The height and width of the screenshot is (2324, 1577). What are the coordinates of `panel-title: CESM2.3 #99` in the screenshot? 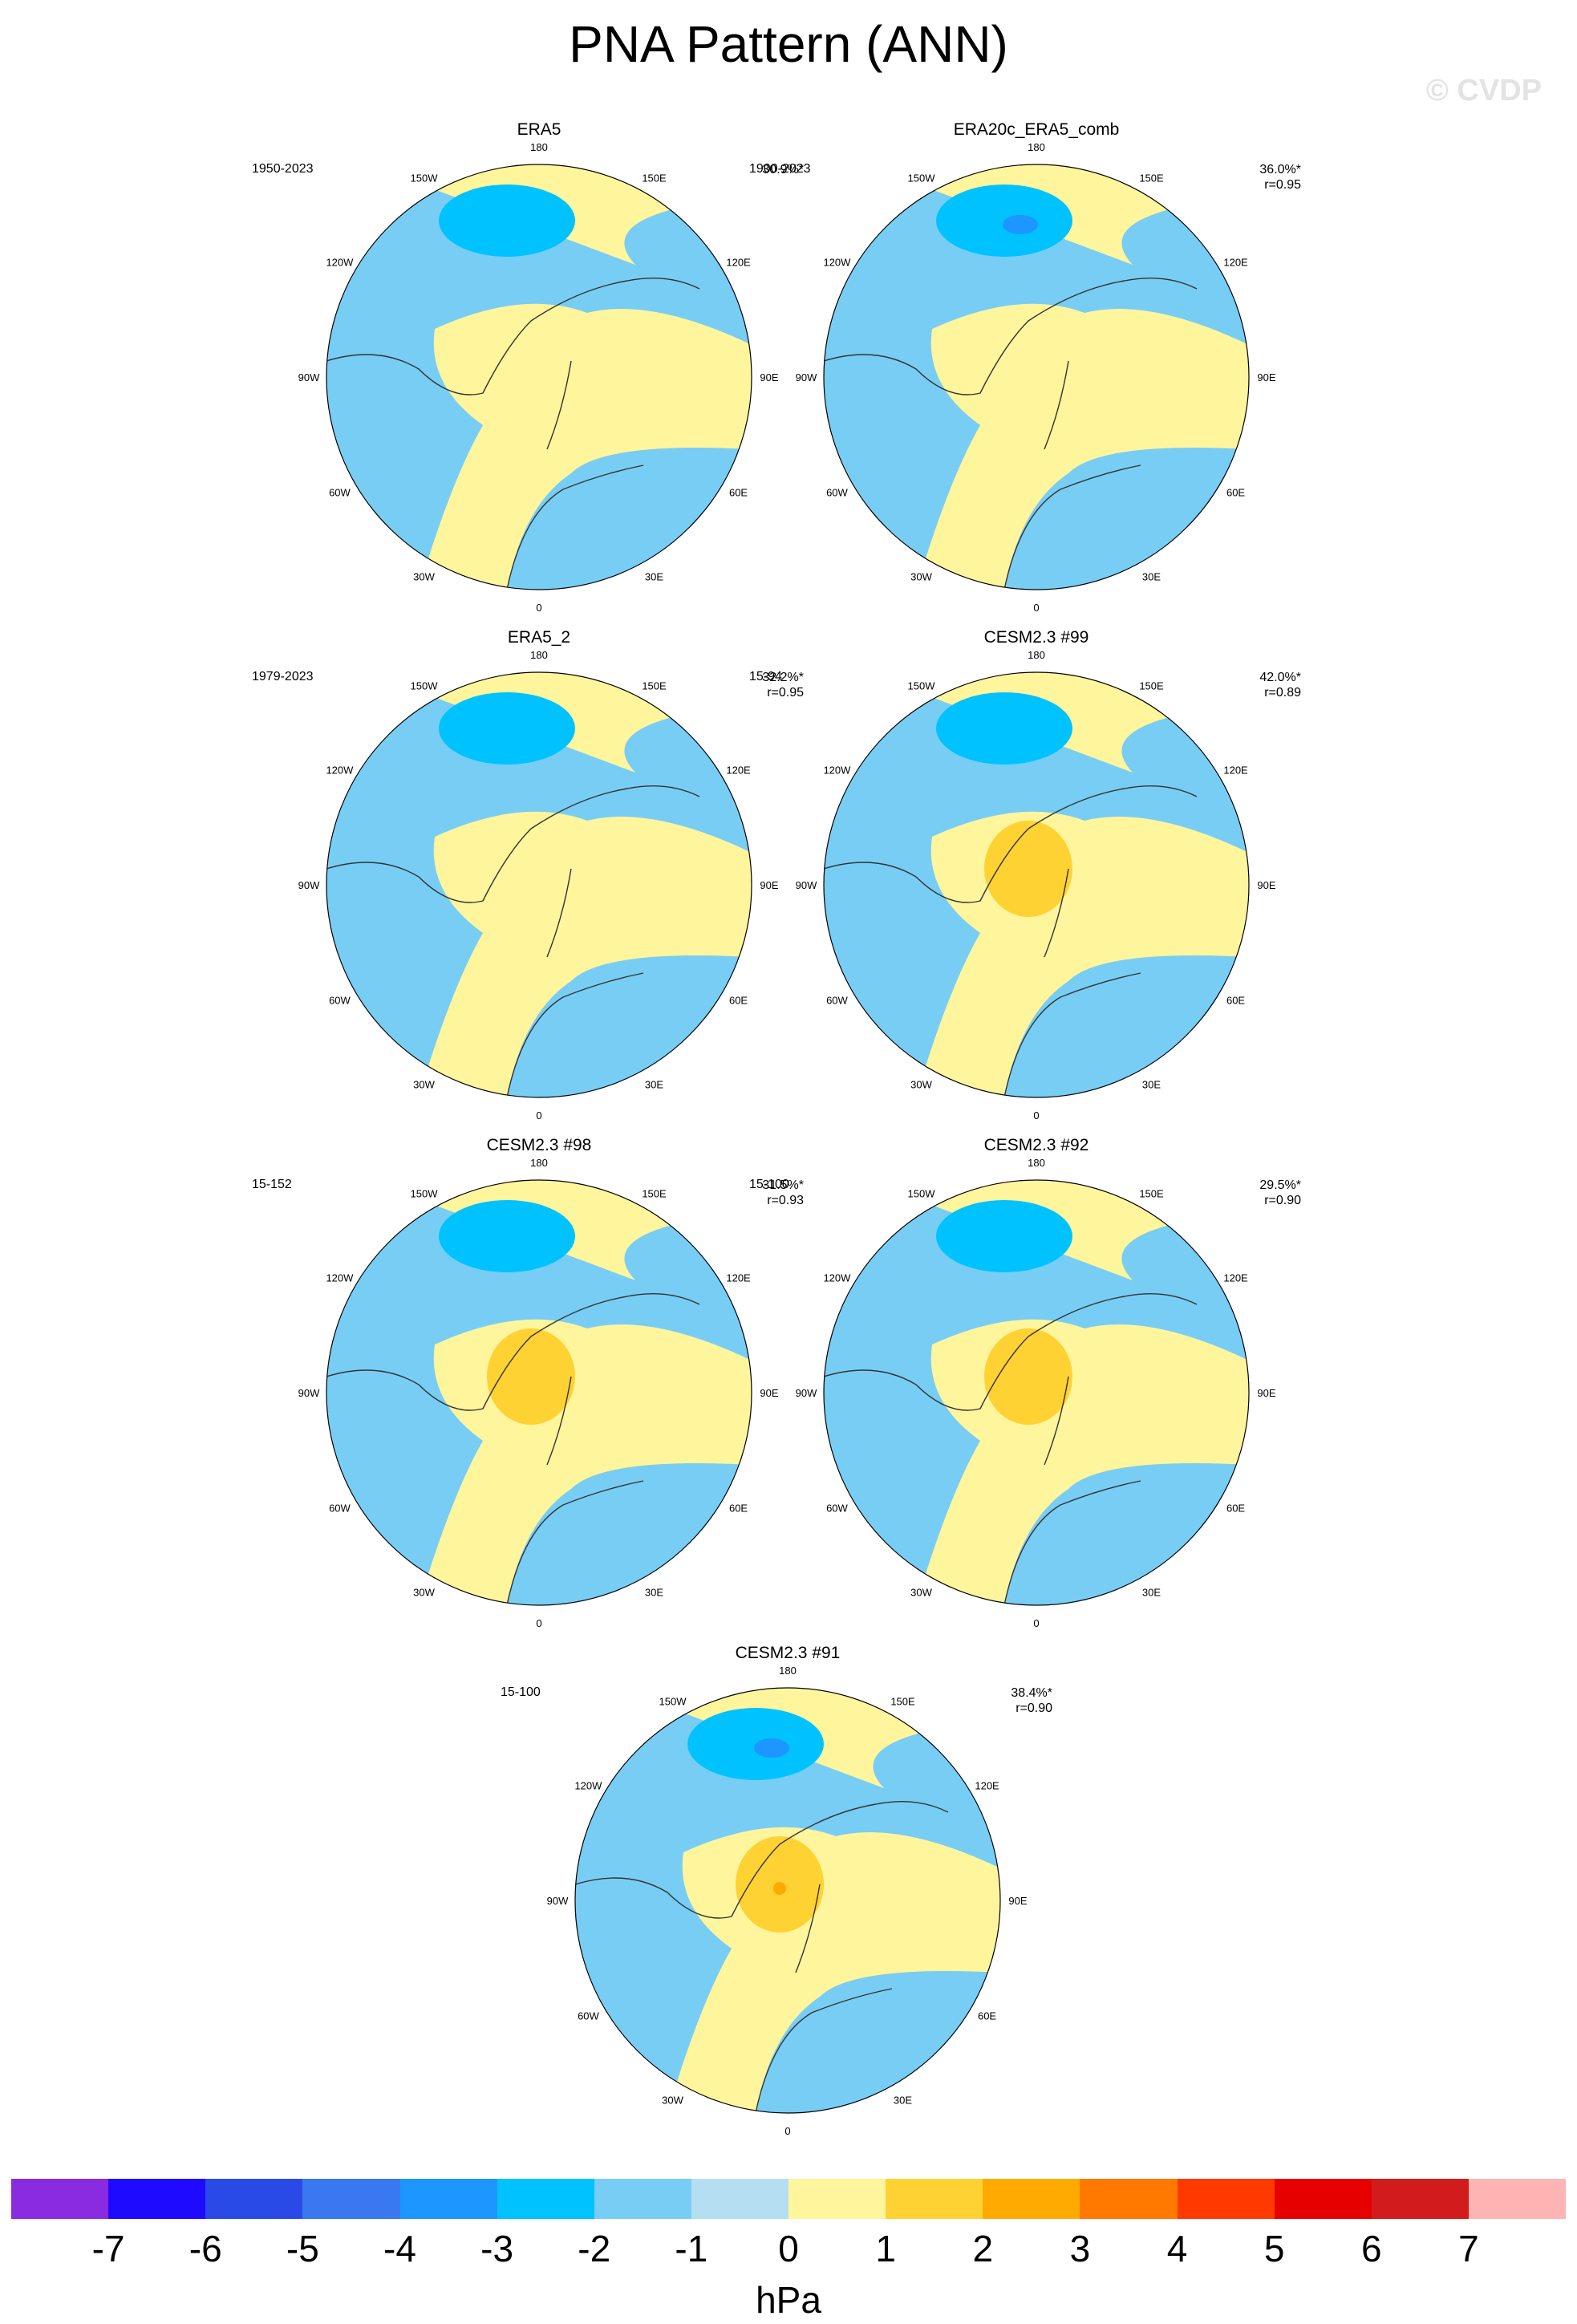 It's located at (1036, 637).